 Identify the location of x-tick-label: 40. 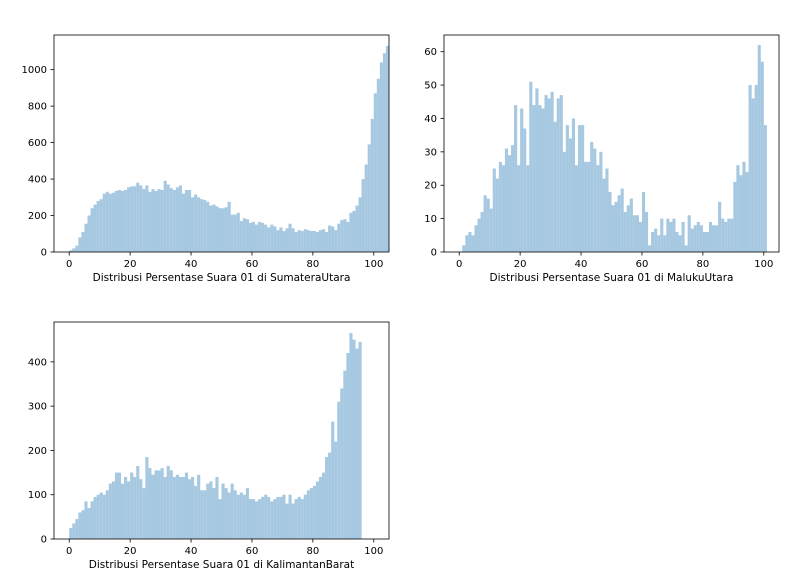
(581, 264).